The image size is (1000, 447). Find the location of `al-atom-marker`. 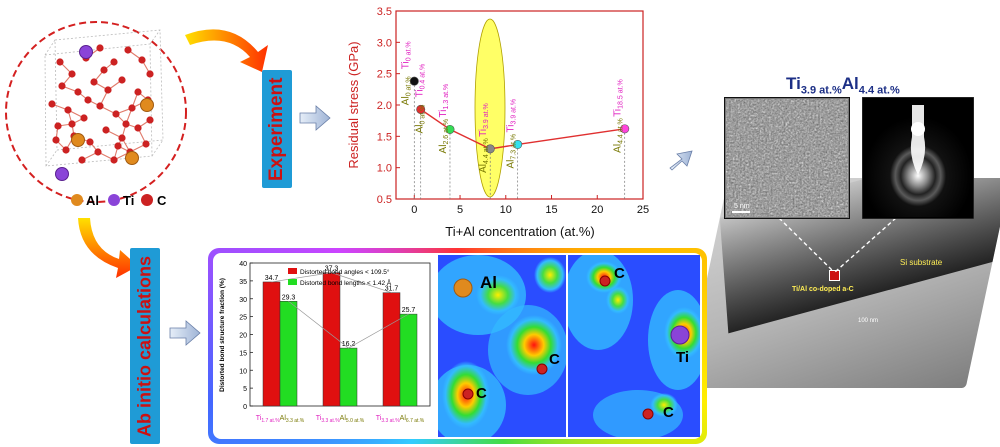

al-atom-marker is located at coordinates (463, 288).